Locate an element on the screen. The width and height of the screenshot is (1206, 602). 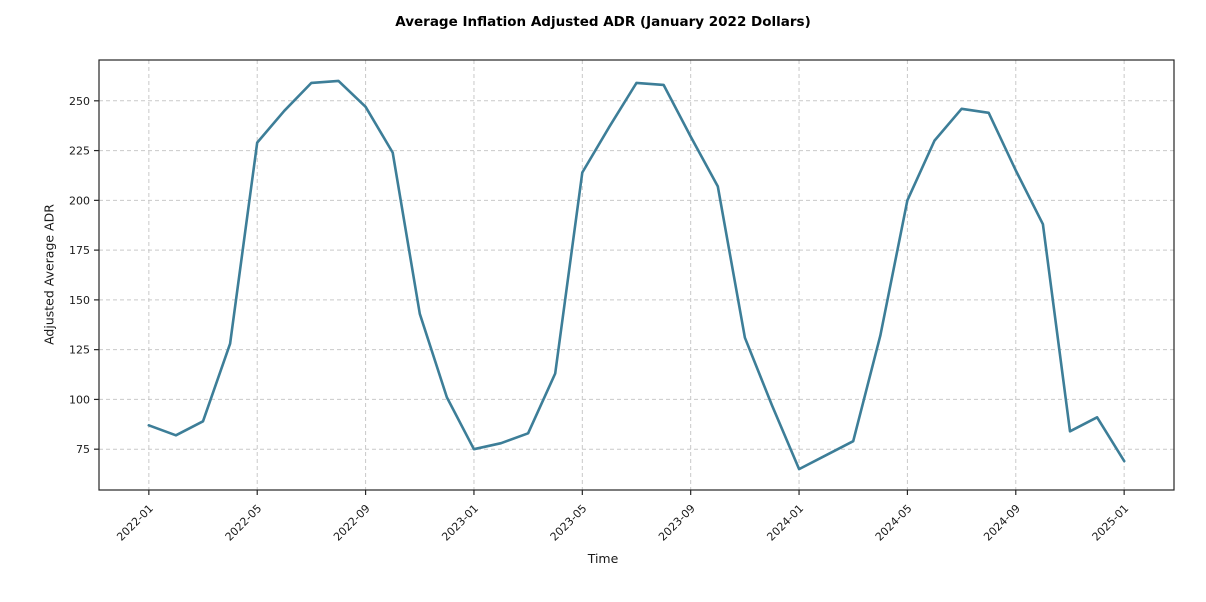
y-tick-label: 250 is located at coordinates (79, 101).